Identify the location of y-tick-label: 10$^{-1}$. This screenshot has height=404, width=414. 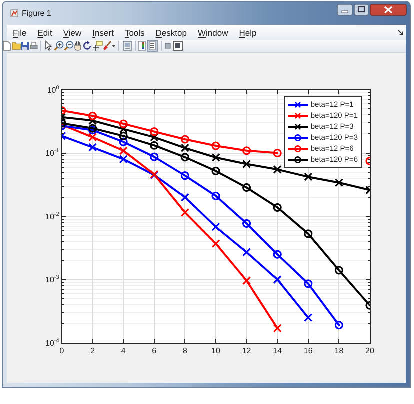
(53, 153).